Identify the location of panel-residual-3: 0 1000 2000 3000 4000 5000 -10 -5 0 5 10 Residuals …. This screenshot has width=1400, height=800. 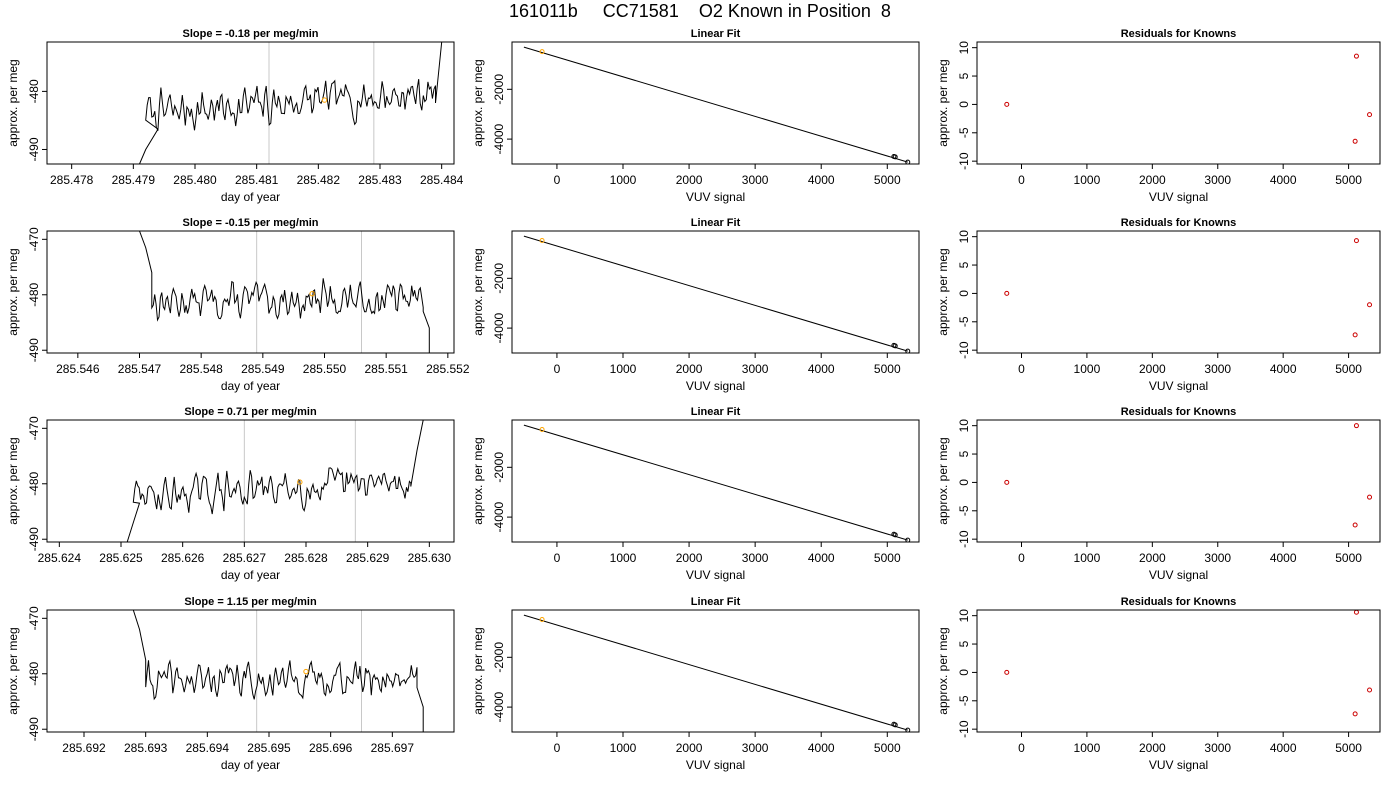
(1158, 494).